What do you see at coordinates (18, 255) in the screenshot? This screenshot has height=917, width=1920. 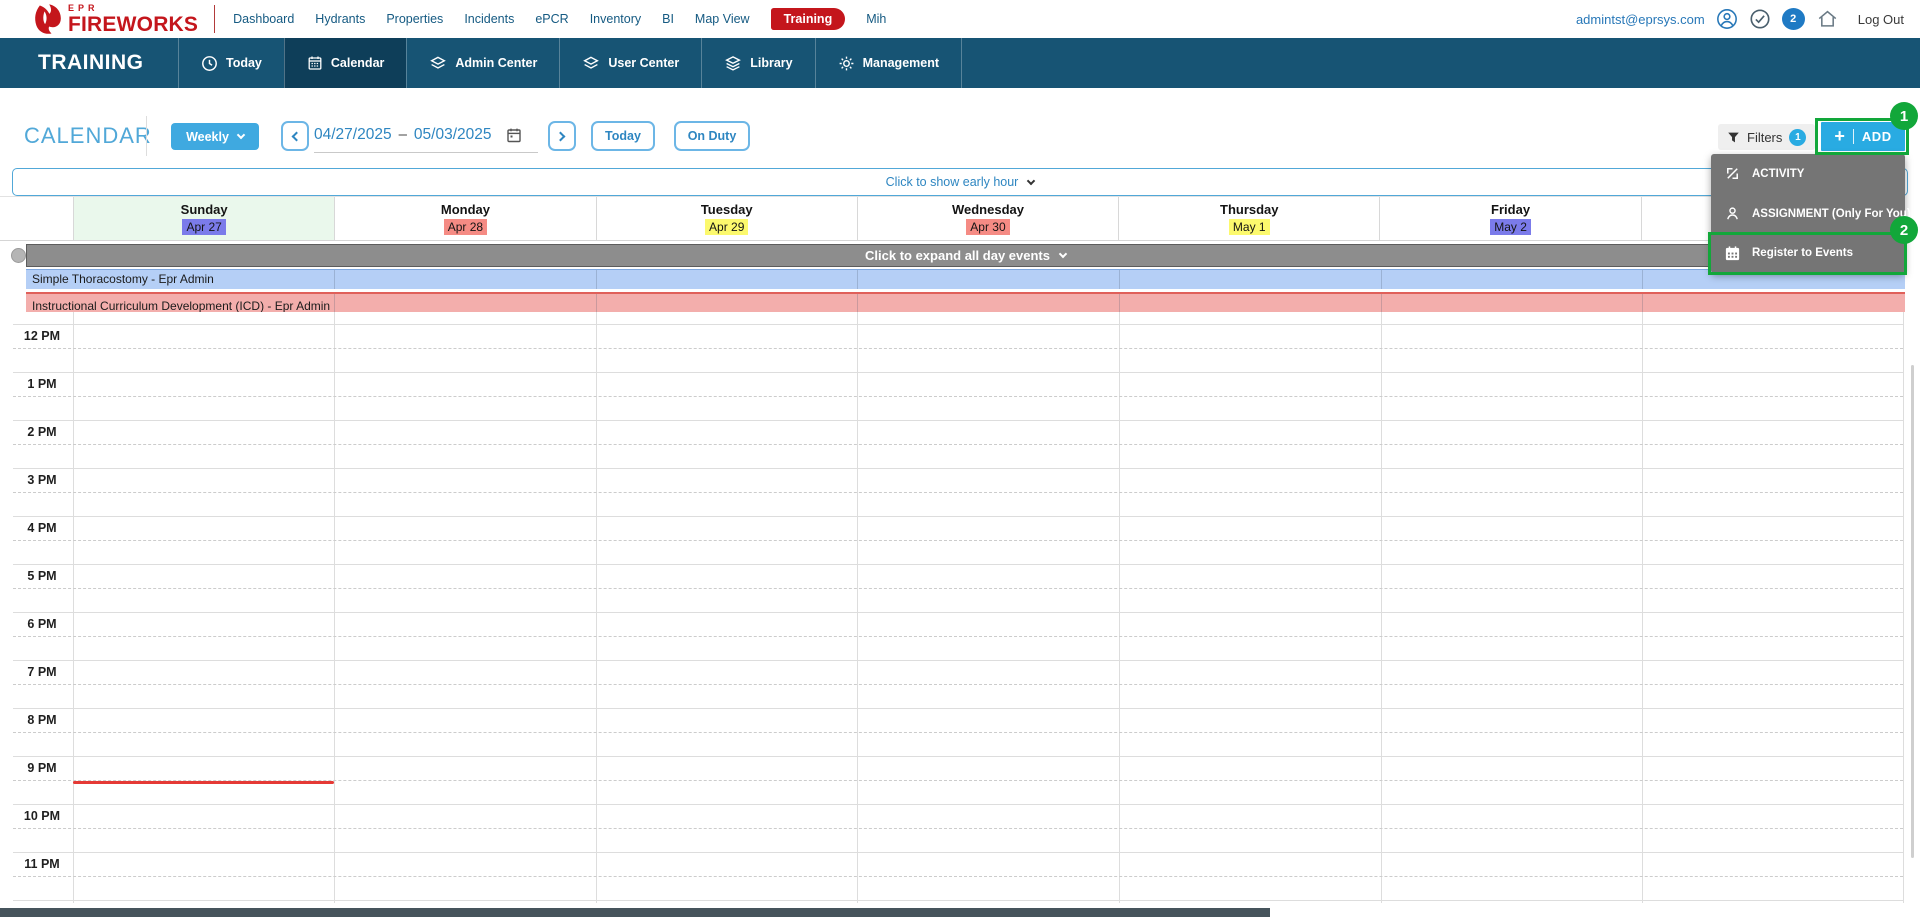 I see `drag-handle-icon` at bounding box center [18, 255].